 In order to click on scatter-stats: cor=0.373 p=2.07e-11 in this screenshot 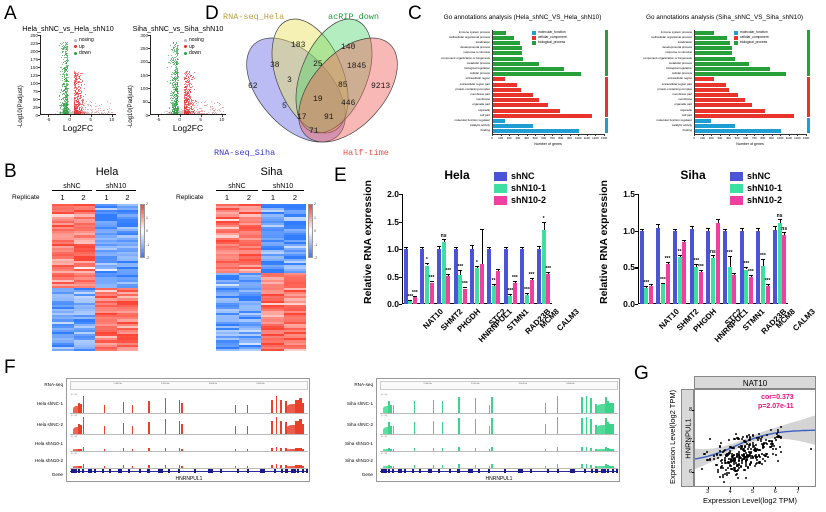, I will do `click(776, 402)`.